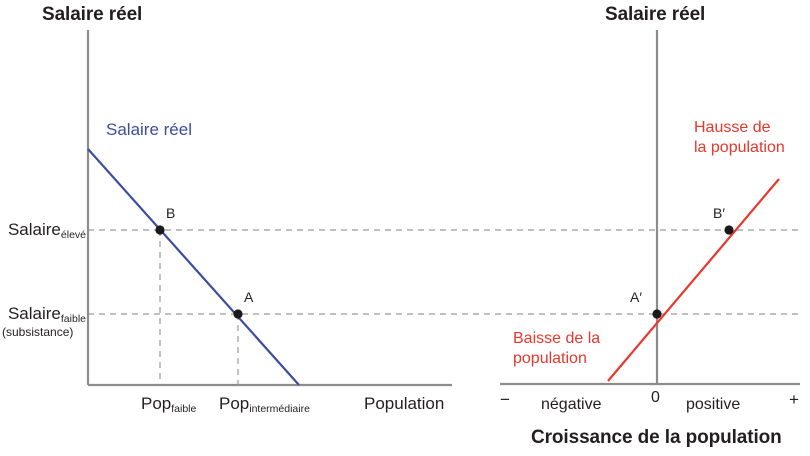 The width and height of the screenshot is (810, 456). Describe the element at coordinates (184, 409) in the screenshot. I see `x-tick-pop-faible-sub: faible` at that location.